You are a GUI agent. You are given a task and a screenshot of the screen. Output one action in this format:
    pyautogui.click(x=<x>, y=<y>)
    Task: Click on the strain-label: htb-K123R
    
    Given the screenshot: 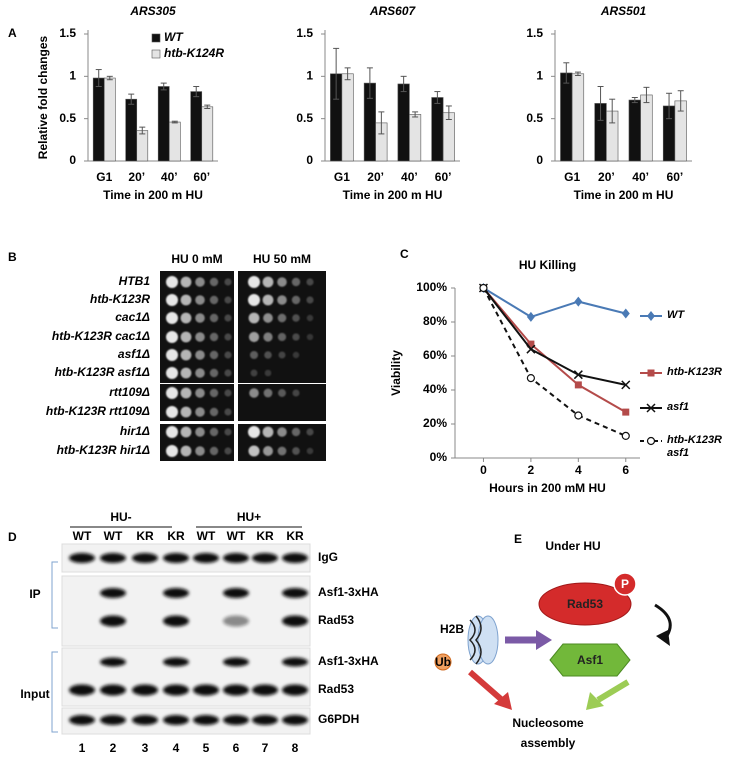 What is the action you would take?
    pyautogui.click(x=120, y=299)
    